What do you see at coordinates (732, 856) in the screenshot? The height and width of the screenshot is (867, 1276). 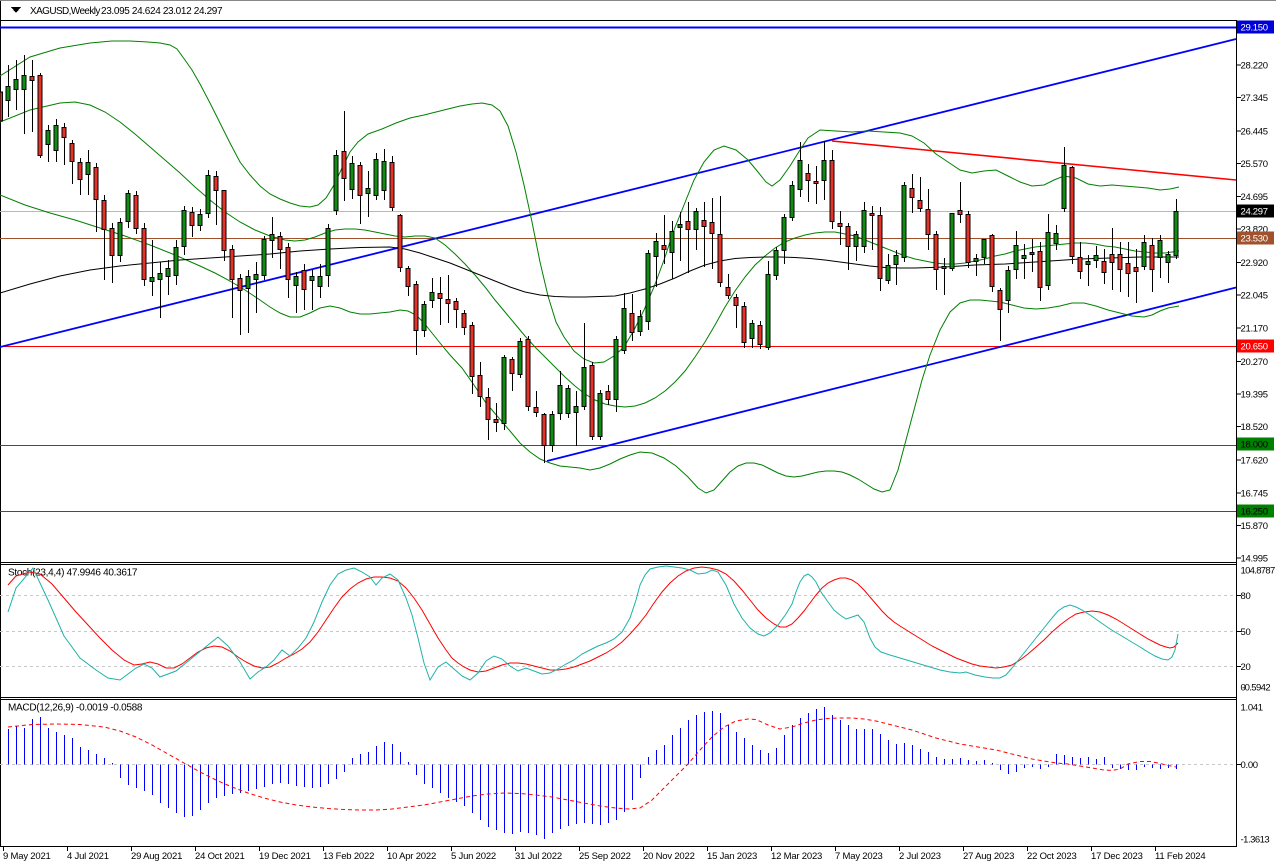 I see `svg-text: 15 Jan 2023` at bounding box center [732, 856].